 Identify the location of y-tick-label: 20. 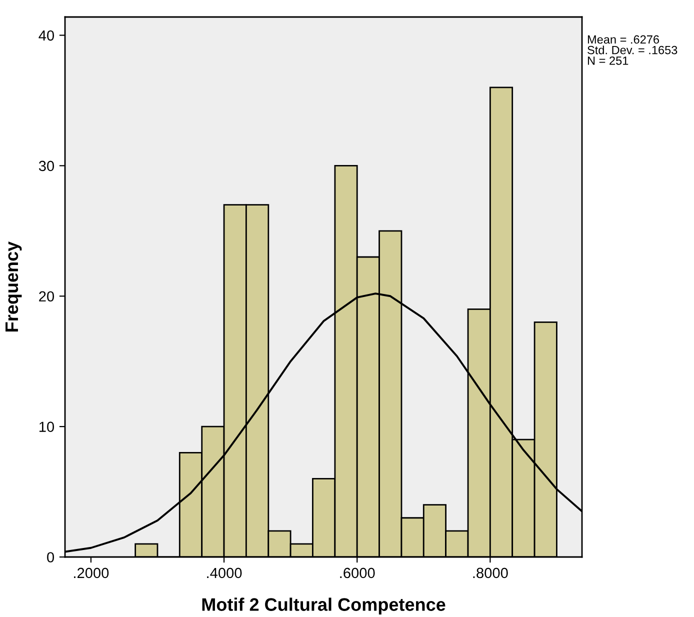
(46, 296).